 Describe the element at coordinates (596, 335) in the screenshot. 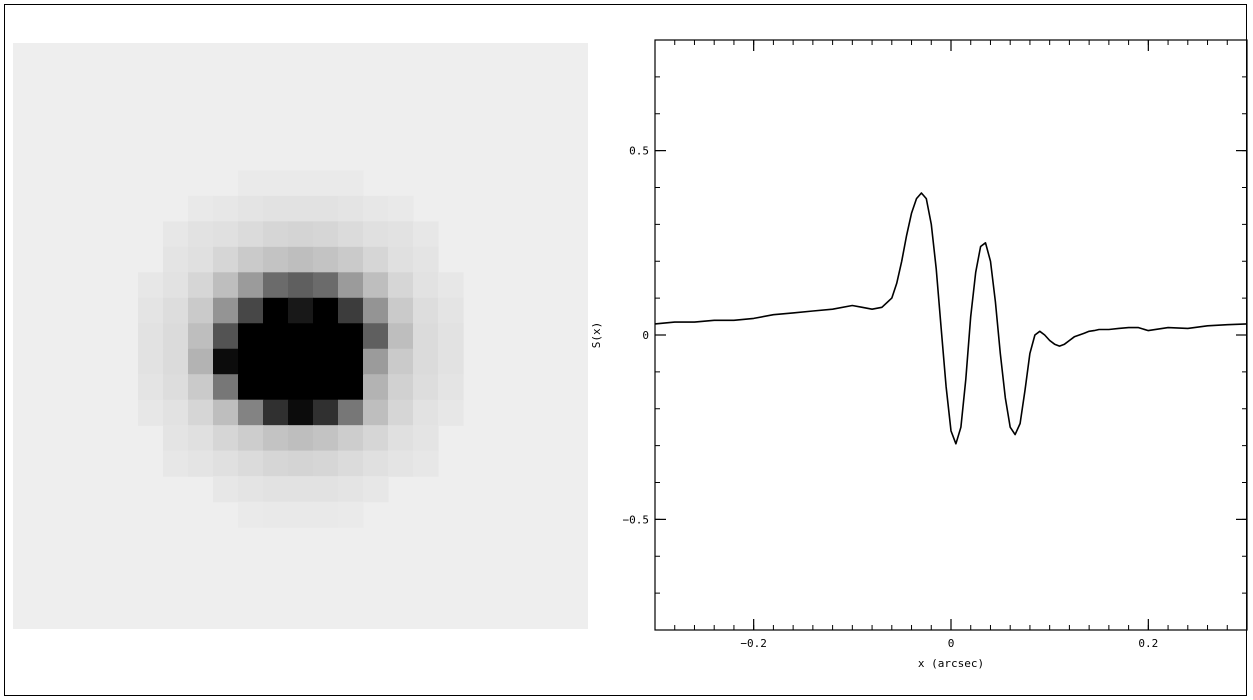

I see `y-axis-label: S(x)` at that location.